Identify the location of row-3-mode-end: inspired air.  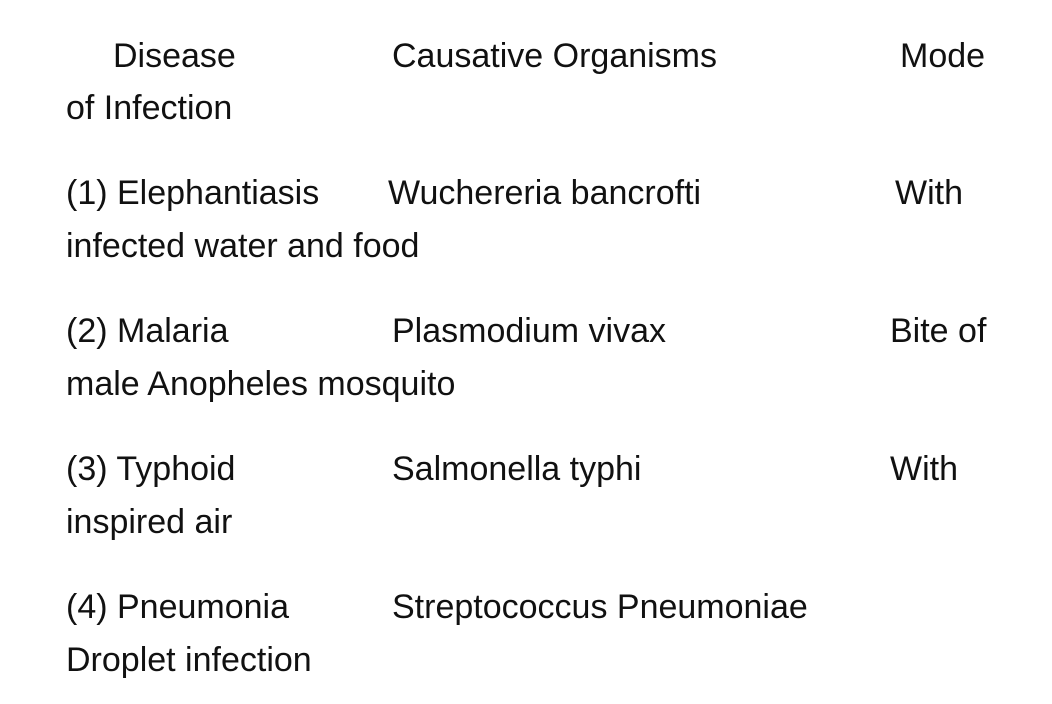
(149, 522).